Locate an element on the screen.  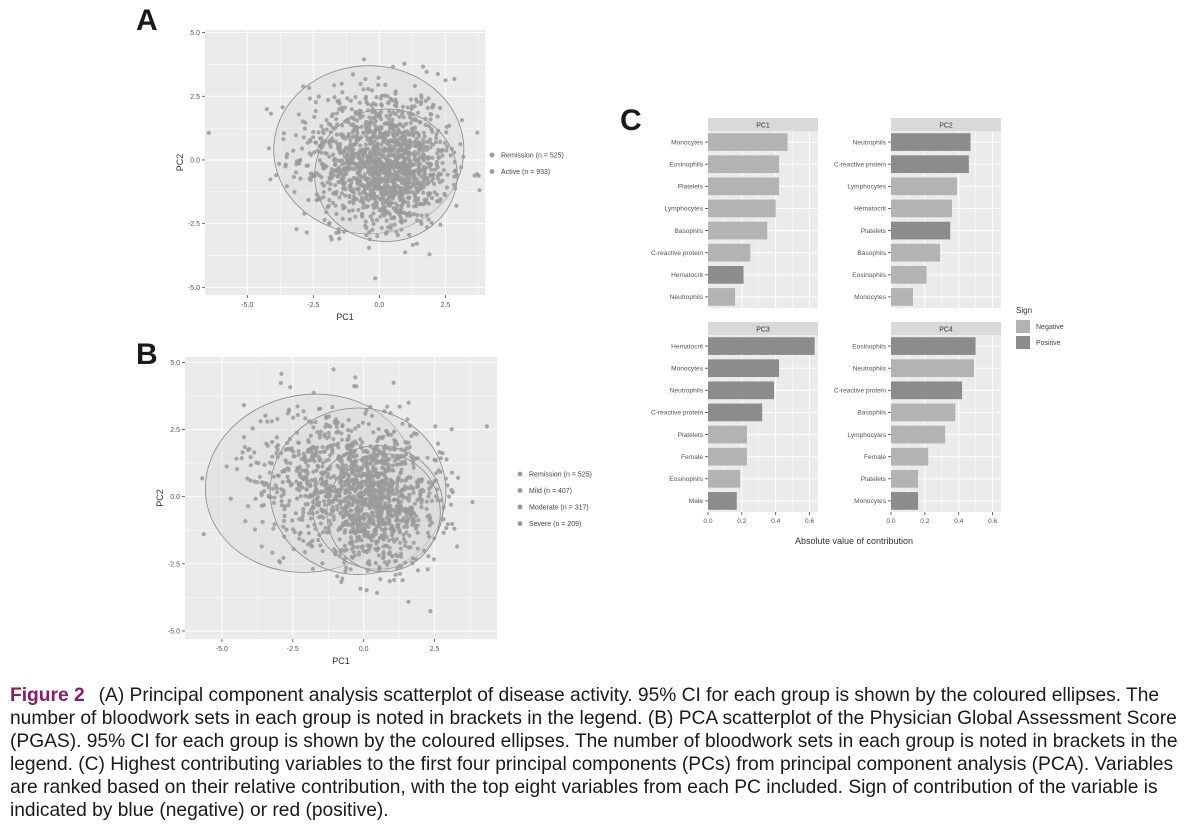
category-label: Platelets is located at coordinates (691, 187).